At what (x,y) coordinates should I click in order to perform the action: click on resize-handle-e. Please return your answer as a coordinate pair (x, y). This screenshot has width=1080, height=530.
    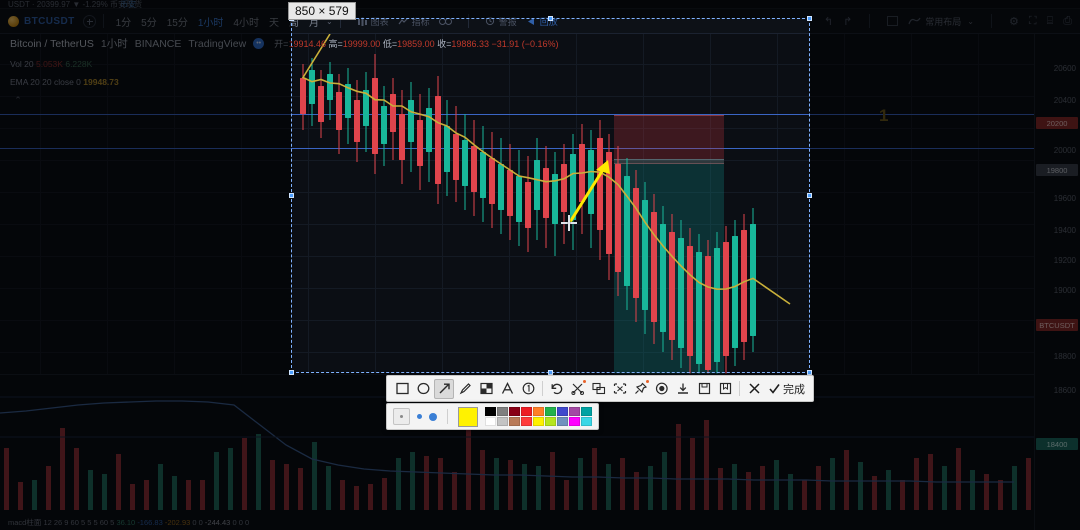
    Looking at the image, I should click on (809, 195).